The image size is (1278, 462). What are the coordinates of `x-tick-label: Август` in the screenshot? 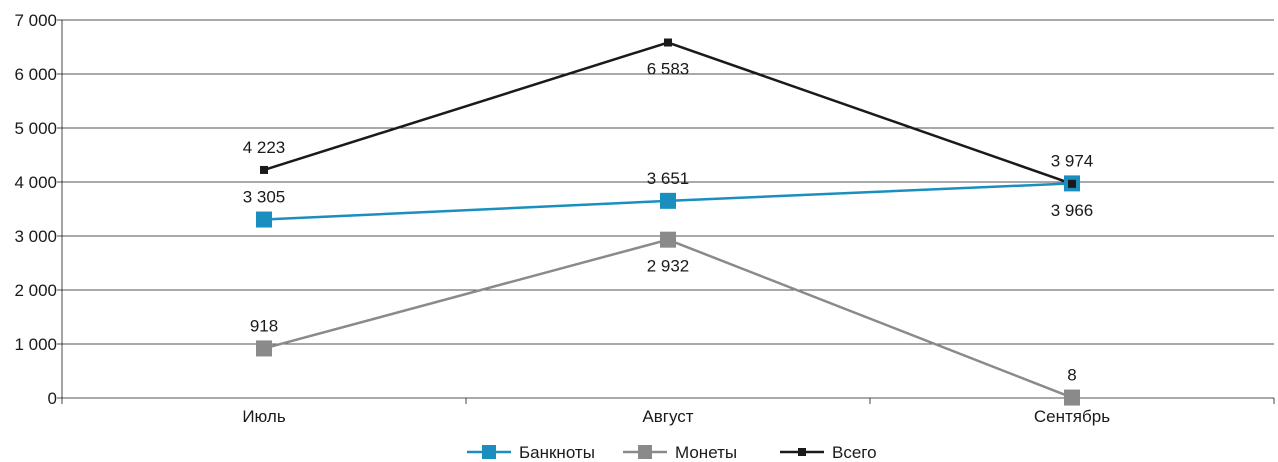 It's located at (667, 416).